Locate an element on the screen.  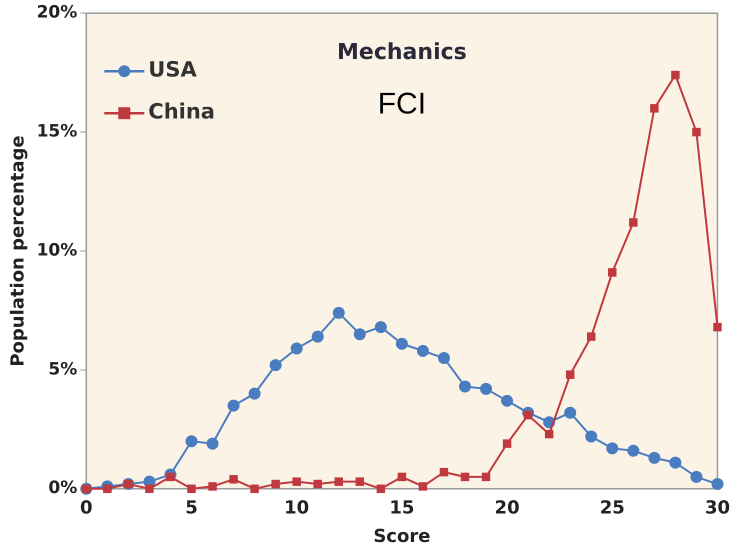
y-tick-label: 5% is located at coordinates (63, 369).